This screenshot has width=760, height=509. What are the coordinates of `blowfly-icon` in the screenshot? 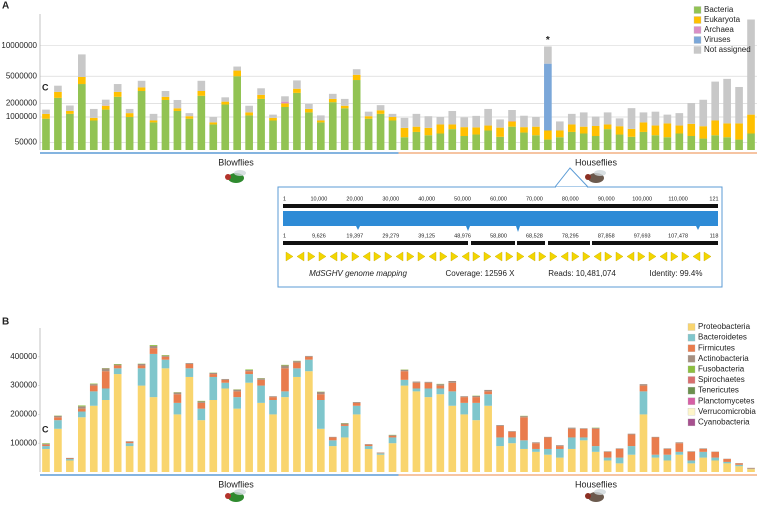 It's located at (235, 495).